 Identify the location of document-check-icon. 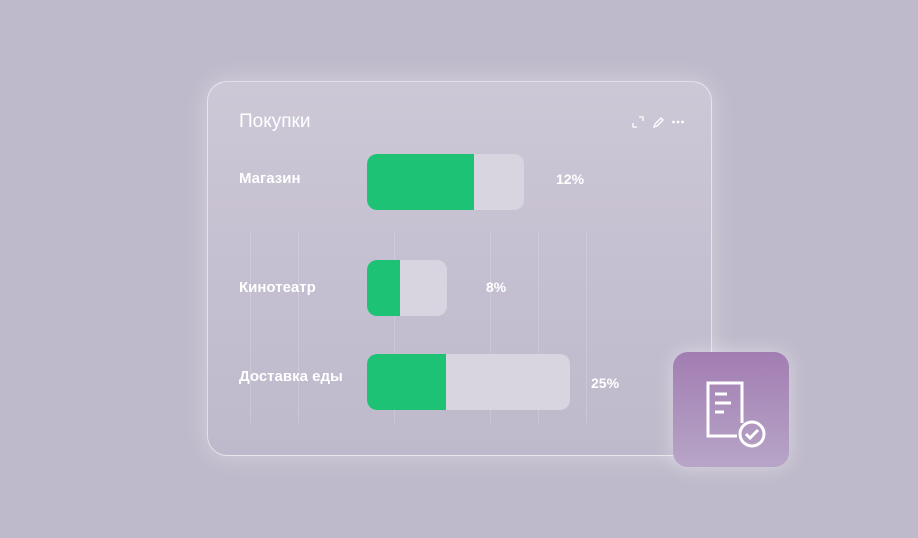
(736, 414).